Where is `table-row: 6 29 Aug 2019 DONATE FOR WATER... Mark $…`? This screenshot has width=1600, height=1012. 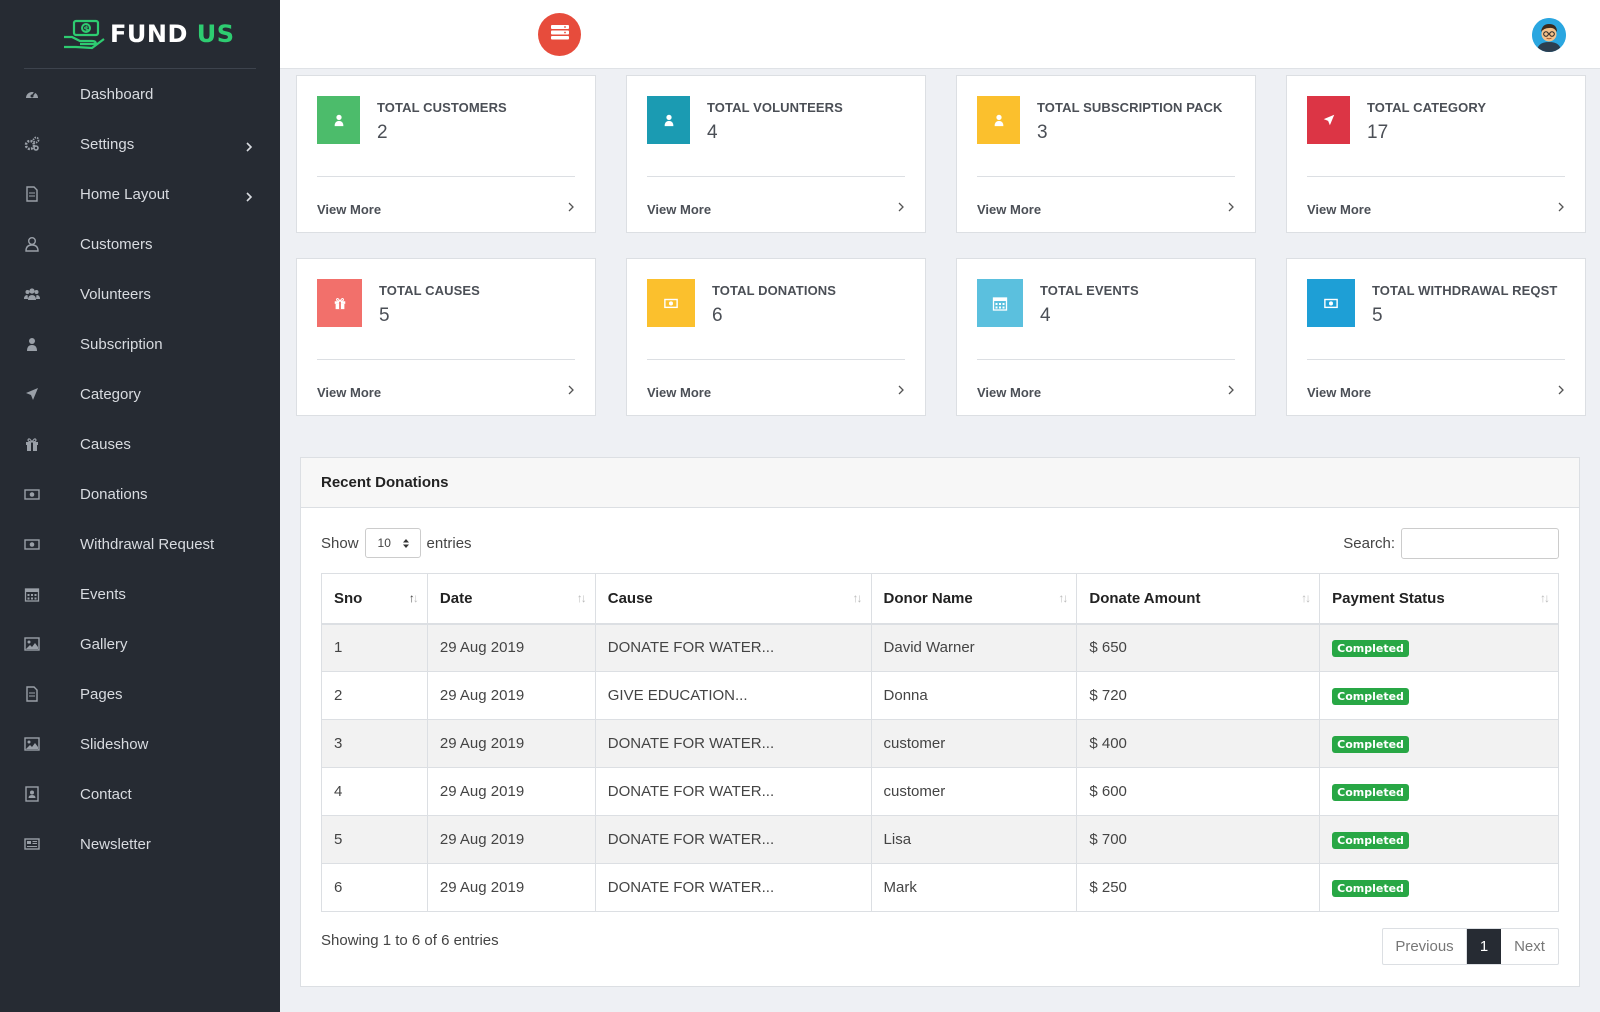
table-row: 6 29 Aug 2019 DONATE FOR WATER... Mark $… is located at coordinates (940, 887).